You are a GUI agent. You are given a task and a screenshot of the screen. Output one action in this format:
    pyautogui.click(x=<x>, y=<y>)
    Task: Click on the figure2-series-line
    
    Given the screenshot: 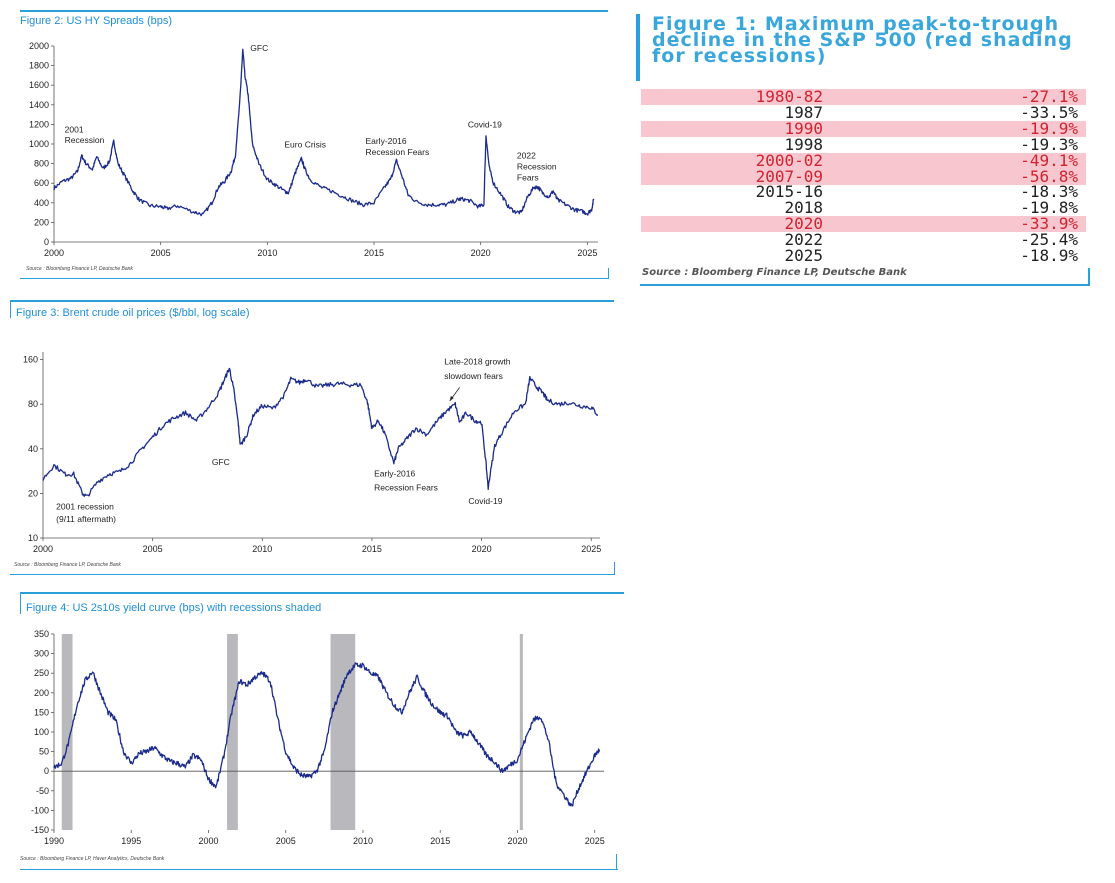 What is the action you would take?
    pyautogui.click(x=324, y=132)
    